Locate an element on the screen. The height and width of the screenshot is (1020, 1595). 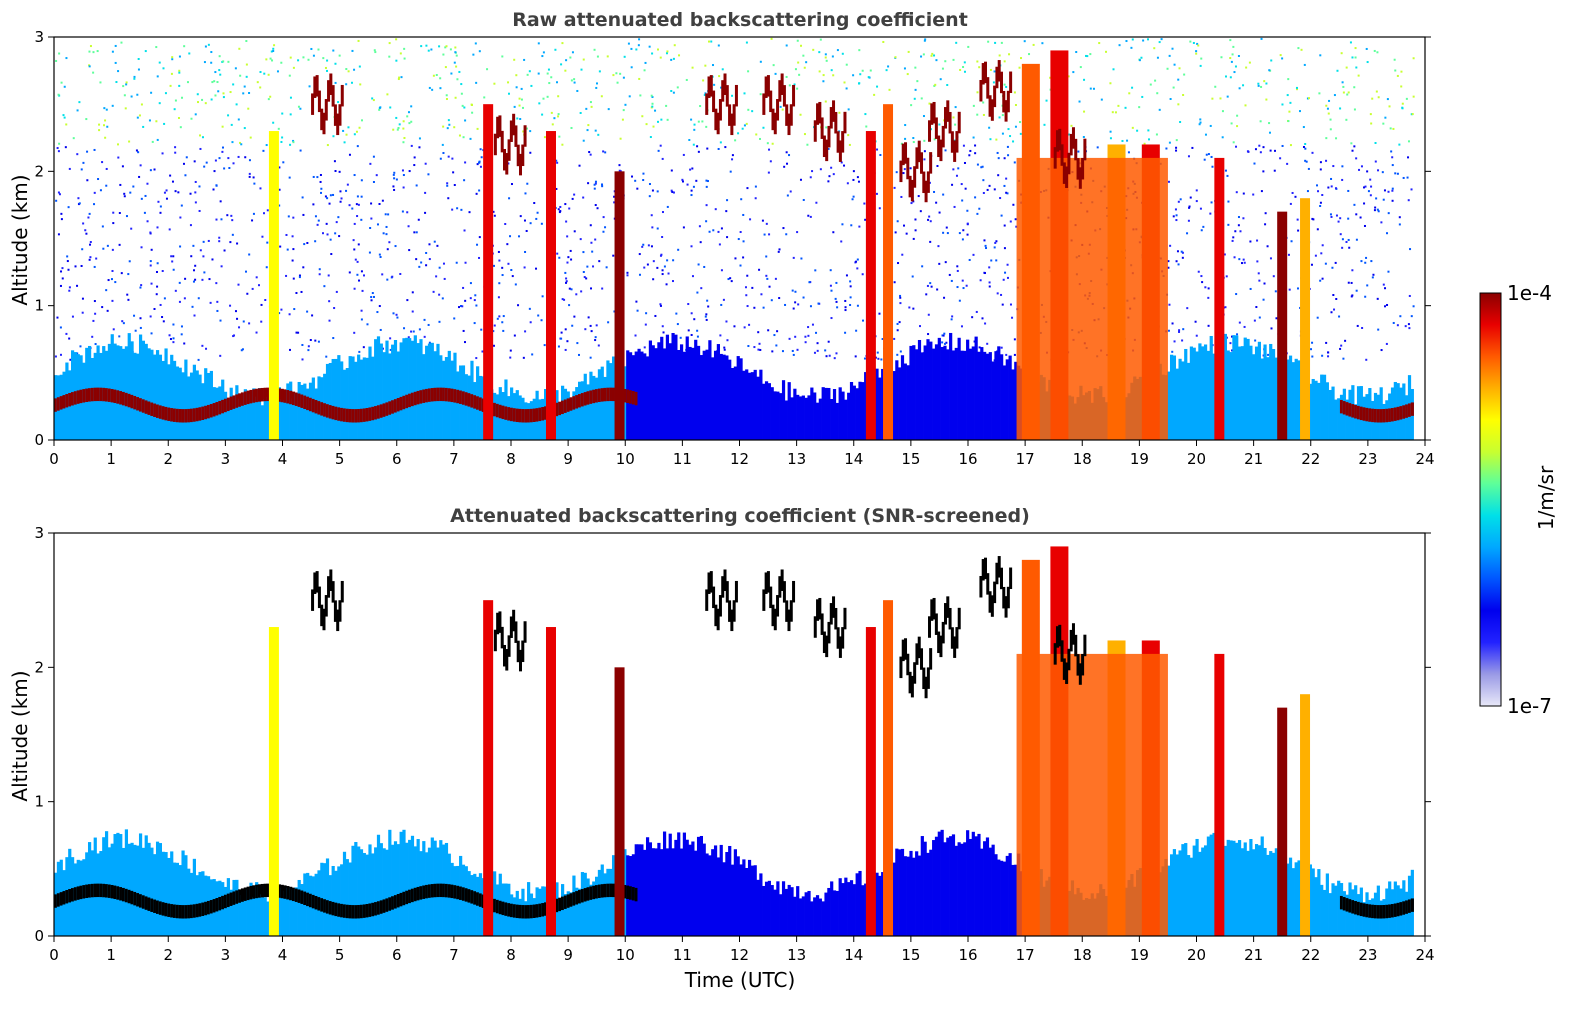
x-tick-label: 24 is located at coordinates (1424, 459).